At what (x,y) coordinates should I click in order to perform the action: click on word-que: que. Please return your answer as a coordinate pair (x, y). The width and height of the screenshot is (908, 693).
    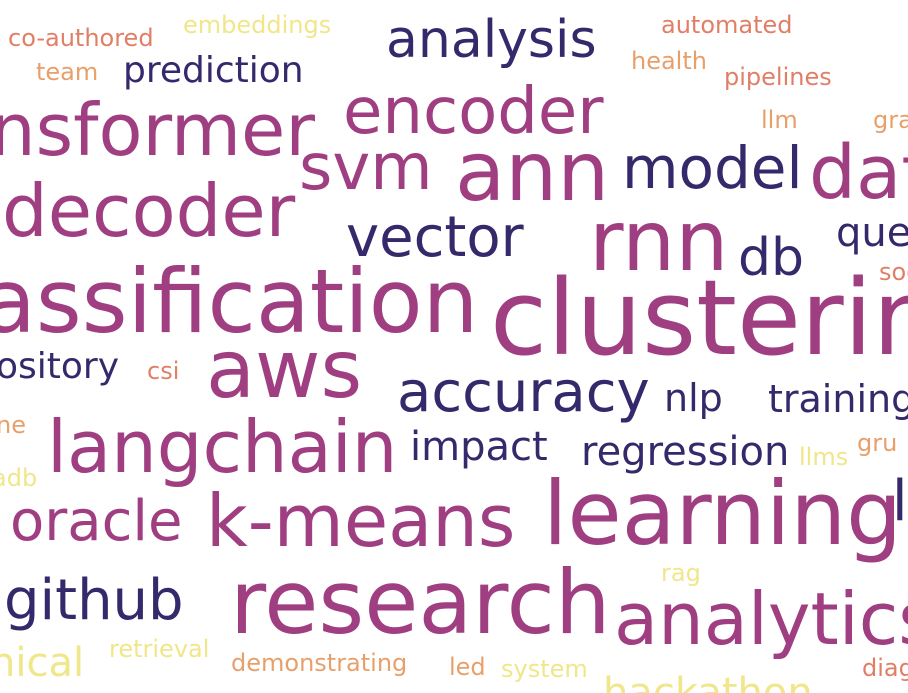
    Looking at the image, I should click on (872, 233).